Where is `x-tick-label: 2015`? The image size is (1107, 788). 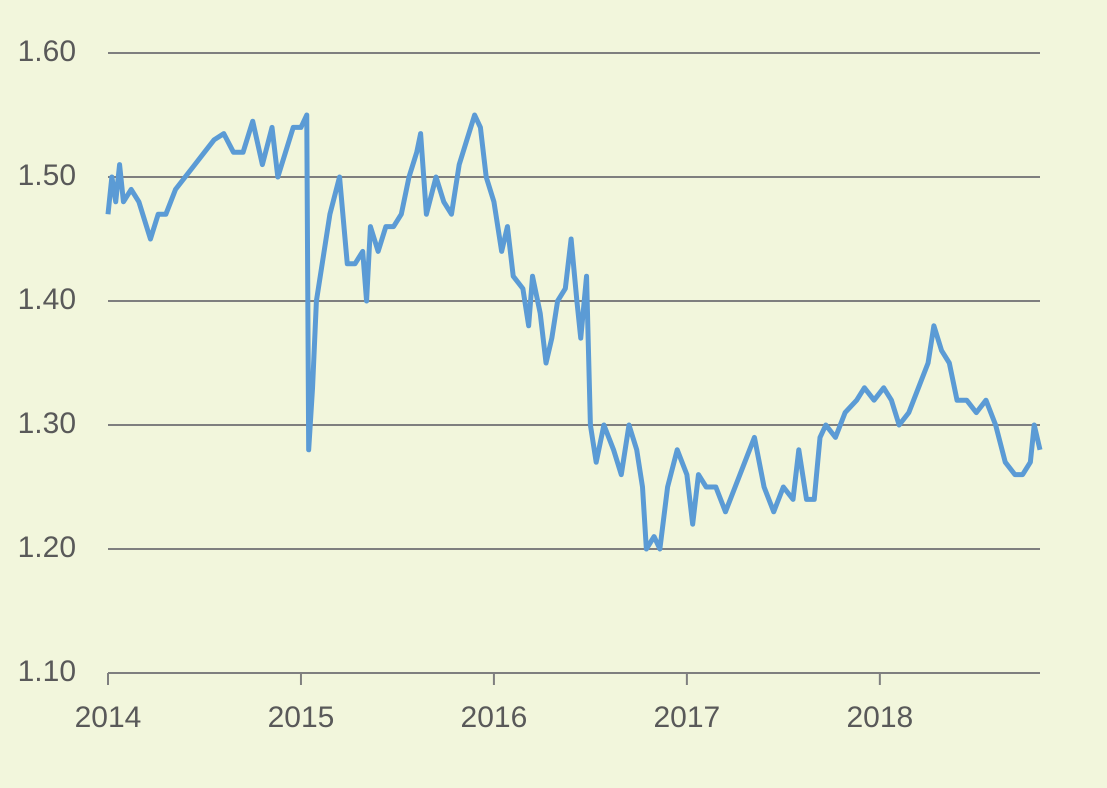
x-tick-label: 2015 is located at coordinates (301, 717).